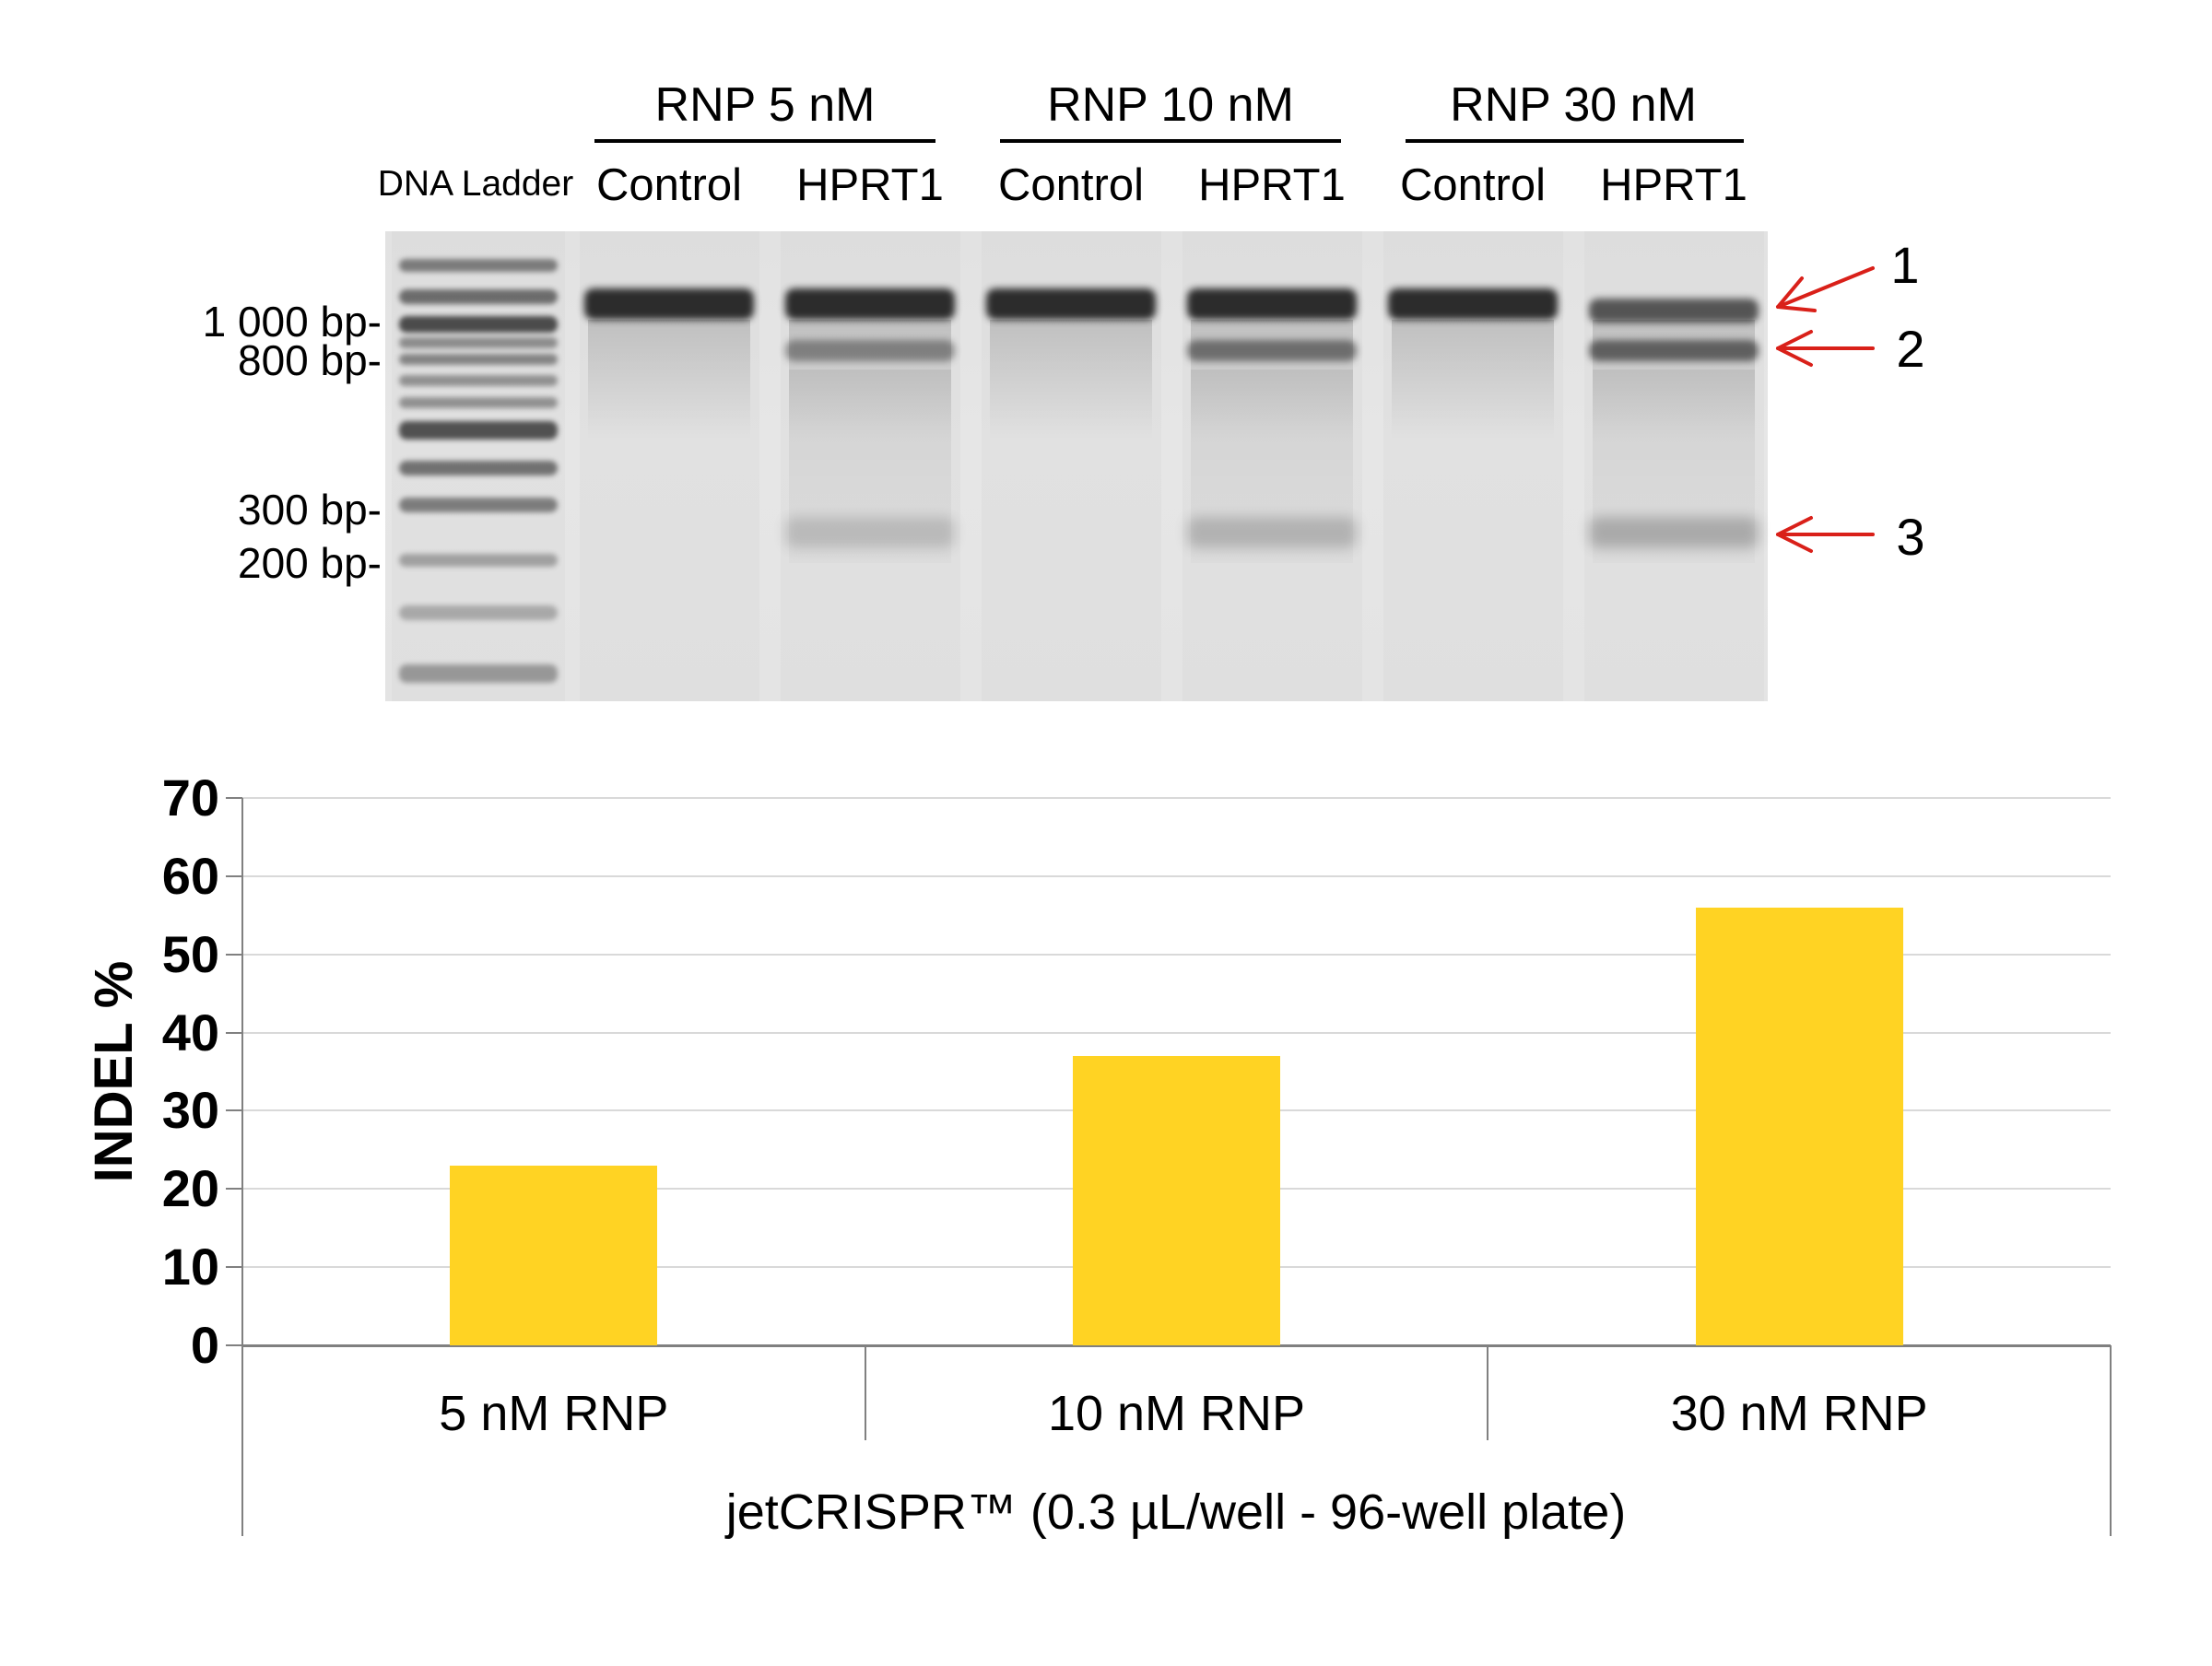  Describe the element at coordinates (554, 1255) in the screenshot. I see `bar-5-nm-rnp` at that location.